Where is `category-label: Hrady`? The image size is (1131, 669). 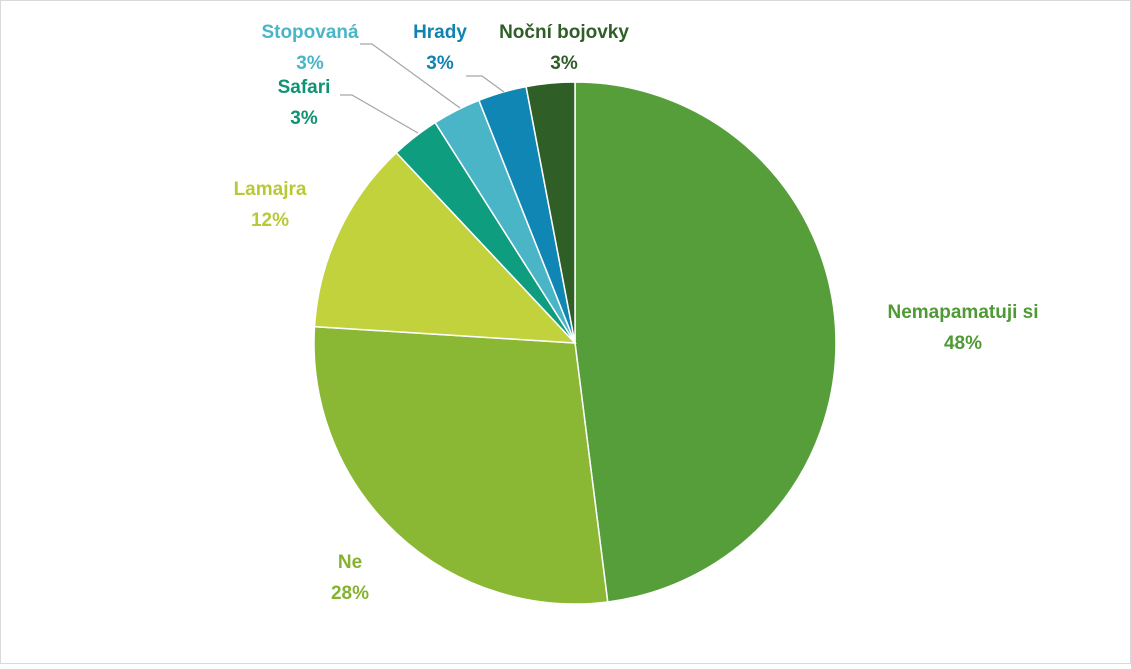 category-label: Hrady is located at coordinates (440, 32).